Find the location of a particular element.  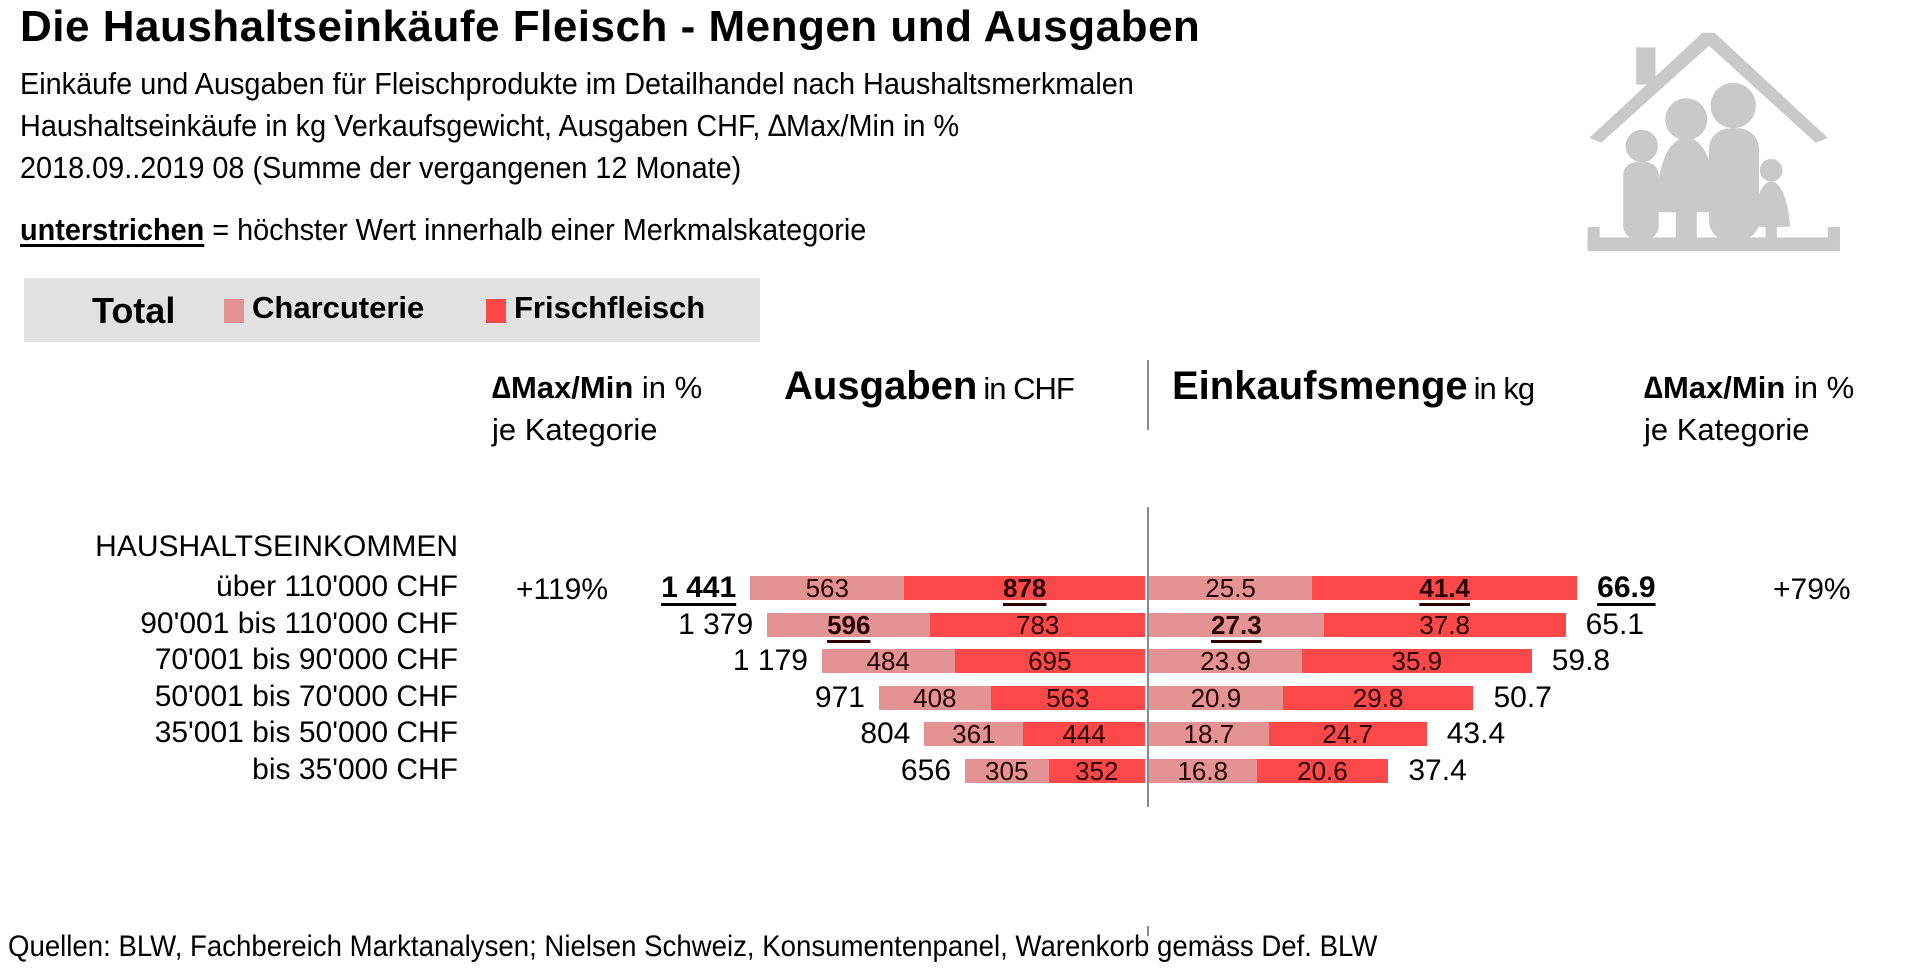

center-divider is located at coordinates (1148, 657).